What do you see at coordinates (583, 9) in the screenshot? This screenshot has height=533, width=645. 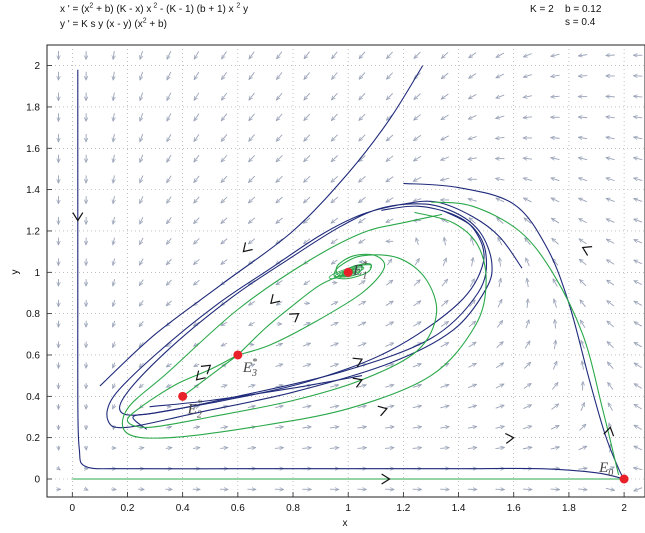 I see `param-b: b = 0.12` at bounding box center [583, 9].